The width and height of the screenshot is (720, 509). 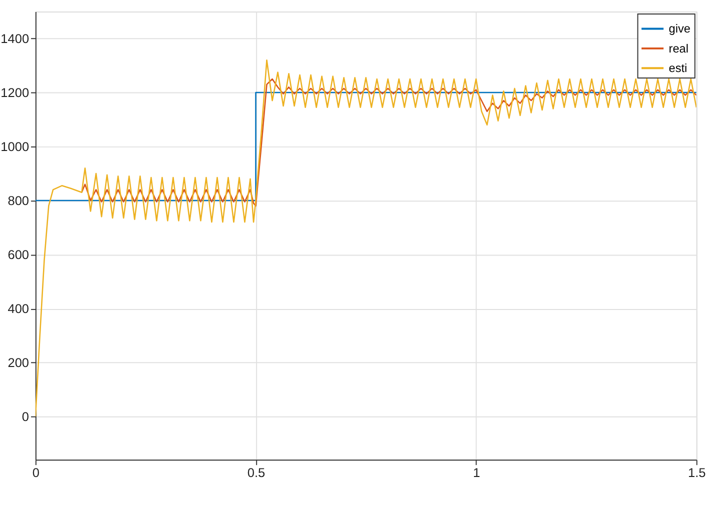 I want to click on x-tick-label: 0.5, so click(x=256, y=472).